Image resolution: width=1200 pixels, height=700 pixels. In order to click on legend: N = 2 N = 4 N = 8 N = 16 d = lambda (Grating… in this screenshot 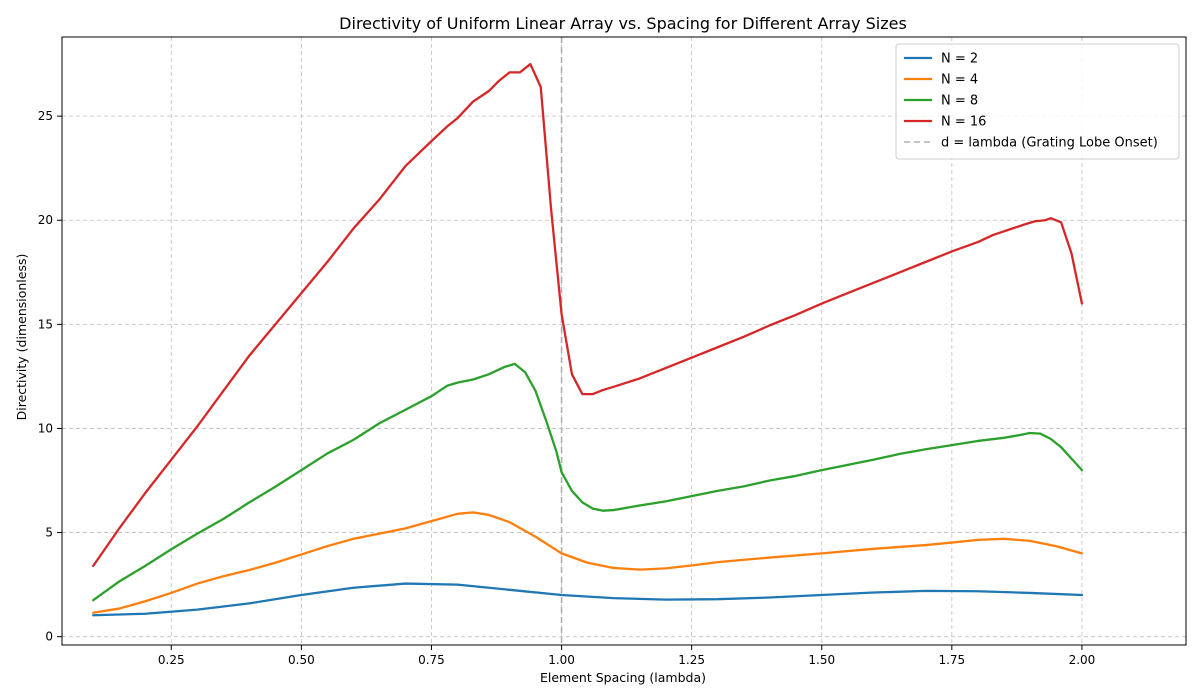, I will do `click(1037, 101)`.